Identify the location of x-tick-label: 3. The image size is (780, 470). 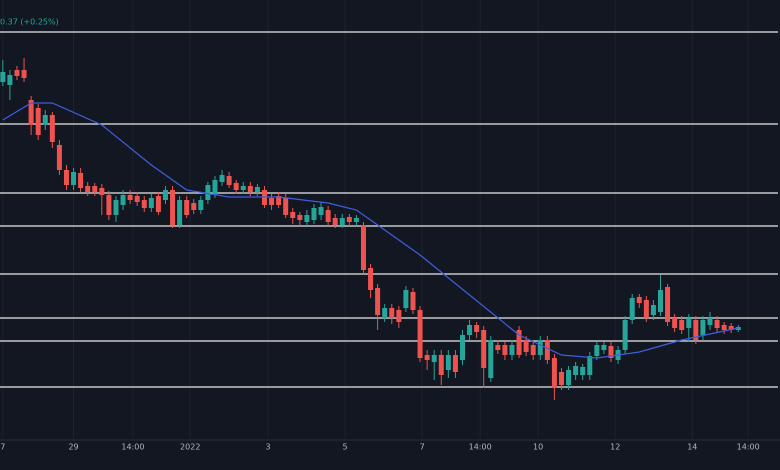
(267, 447).